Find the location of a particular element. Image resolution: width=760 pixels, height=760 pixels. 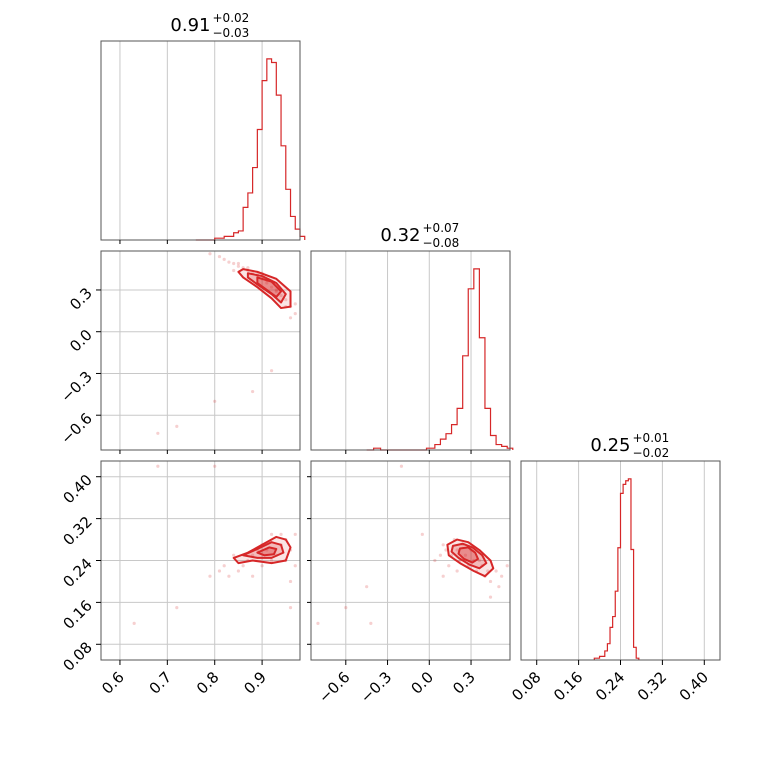

x-tick-label: 0.16 is located at coordinates (568, 686).